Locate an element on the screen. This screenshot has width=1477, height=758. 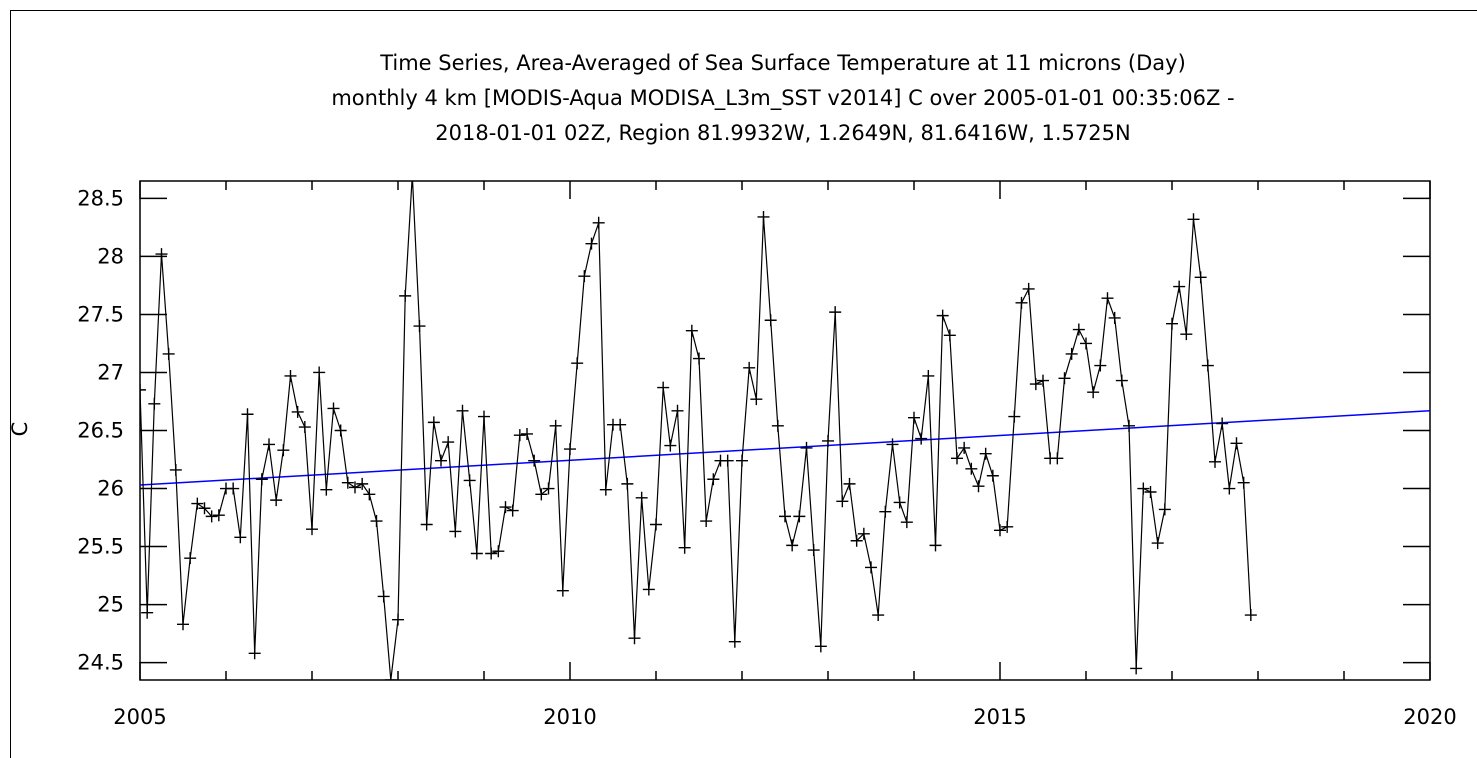
x-tick-label: 2020 is located at coordinates (1429, 717).